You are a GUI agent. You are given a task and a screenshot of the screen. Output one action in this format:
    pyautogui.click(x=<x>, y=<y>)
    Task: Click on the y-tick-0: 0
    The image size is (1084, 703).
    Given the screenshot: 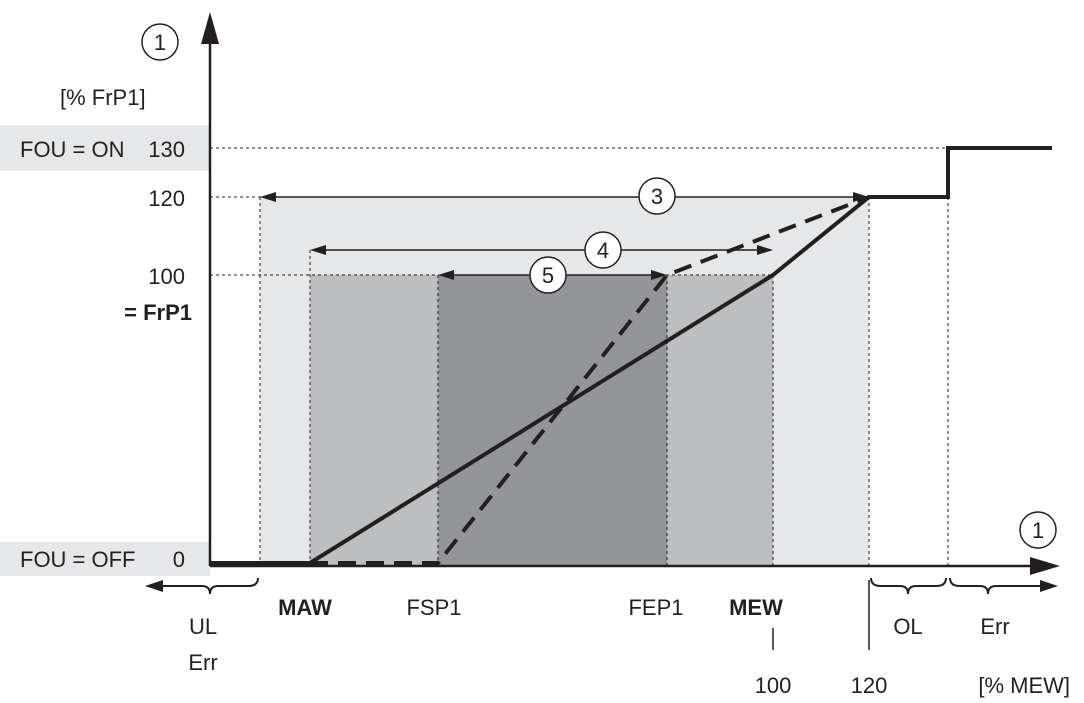 What is the action you would take?
    pyautogui.click(x=179, y=559)
    